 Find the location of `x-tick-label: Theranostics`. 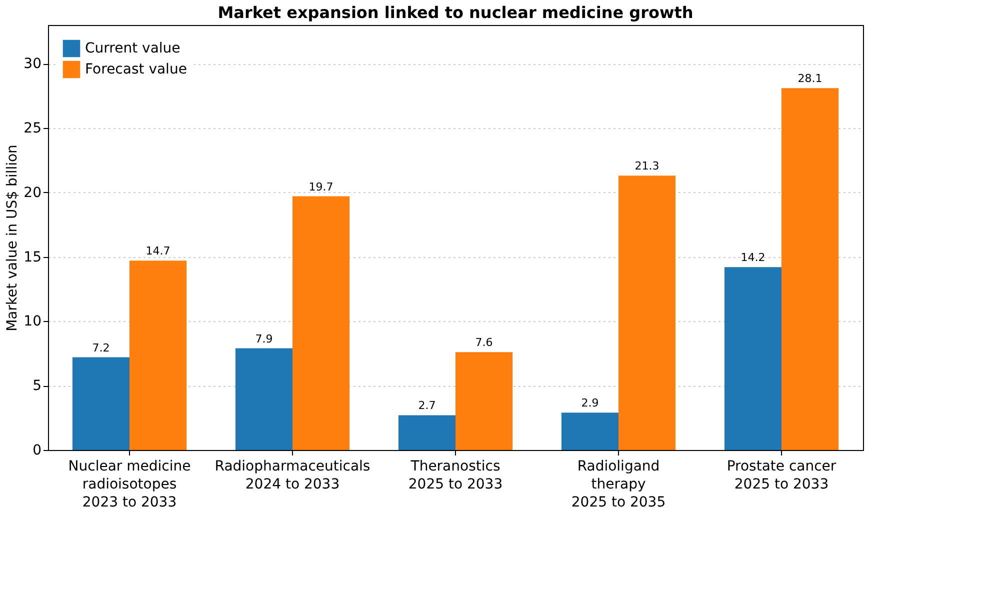

x-tick-label: Theranostics is located at coordinates (455, 466).